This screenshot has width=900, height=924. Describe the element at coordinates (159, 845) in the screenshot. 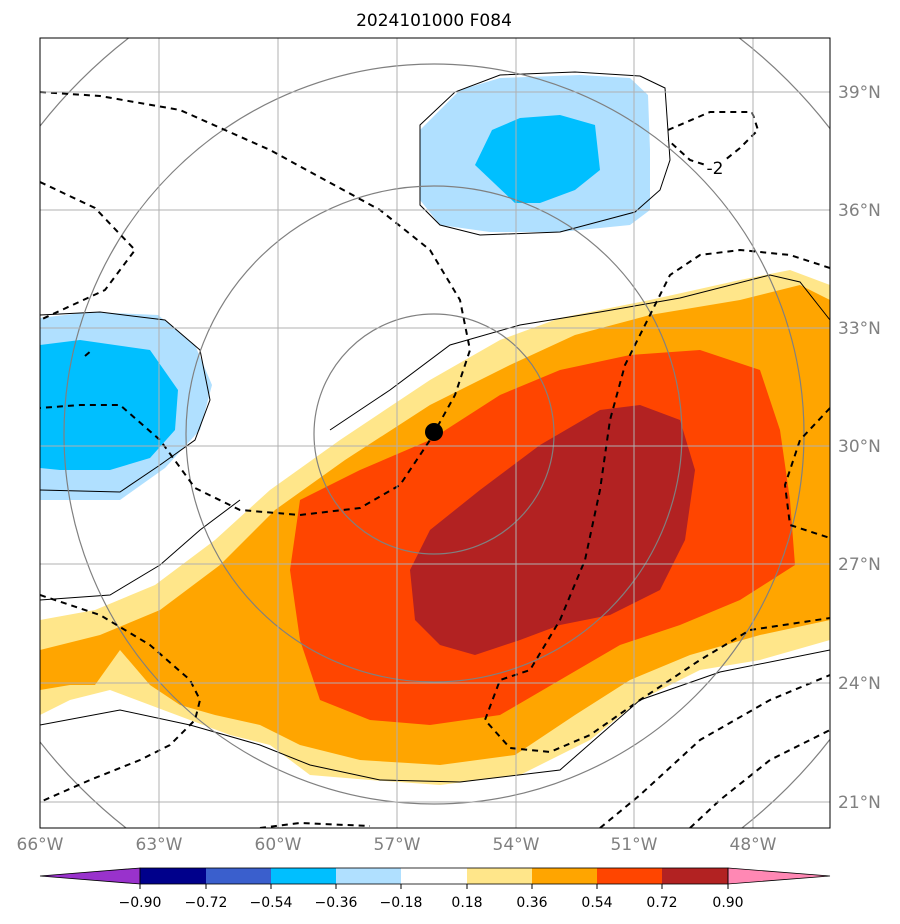

I see `lon-label-63: 63°W` at that location.